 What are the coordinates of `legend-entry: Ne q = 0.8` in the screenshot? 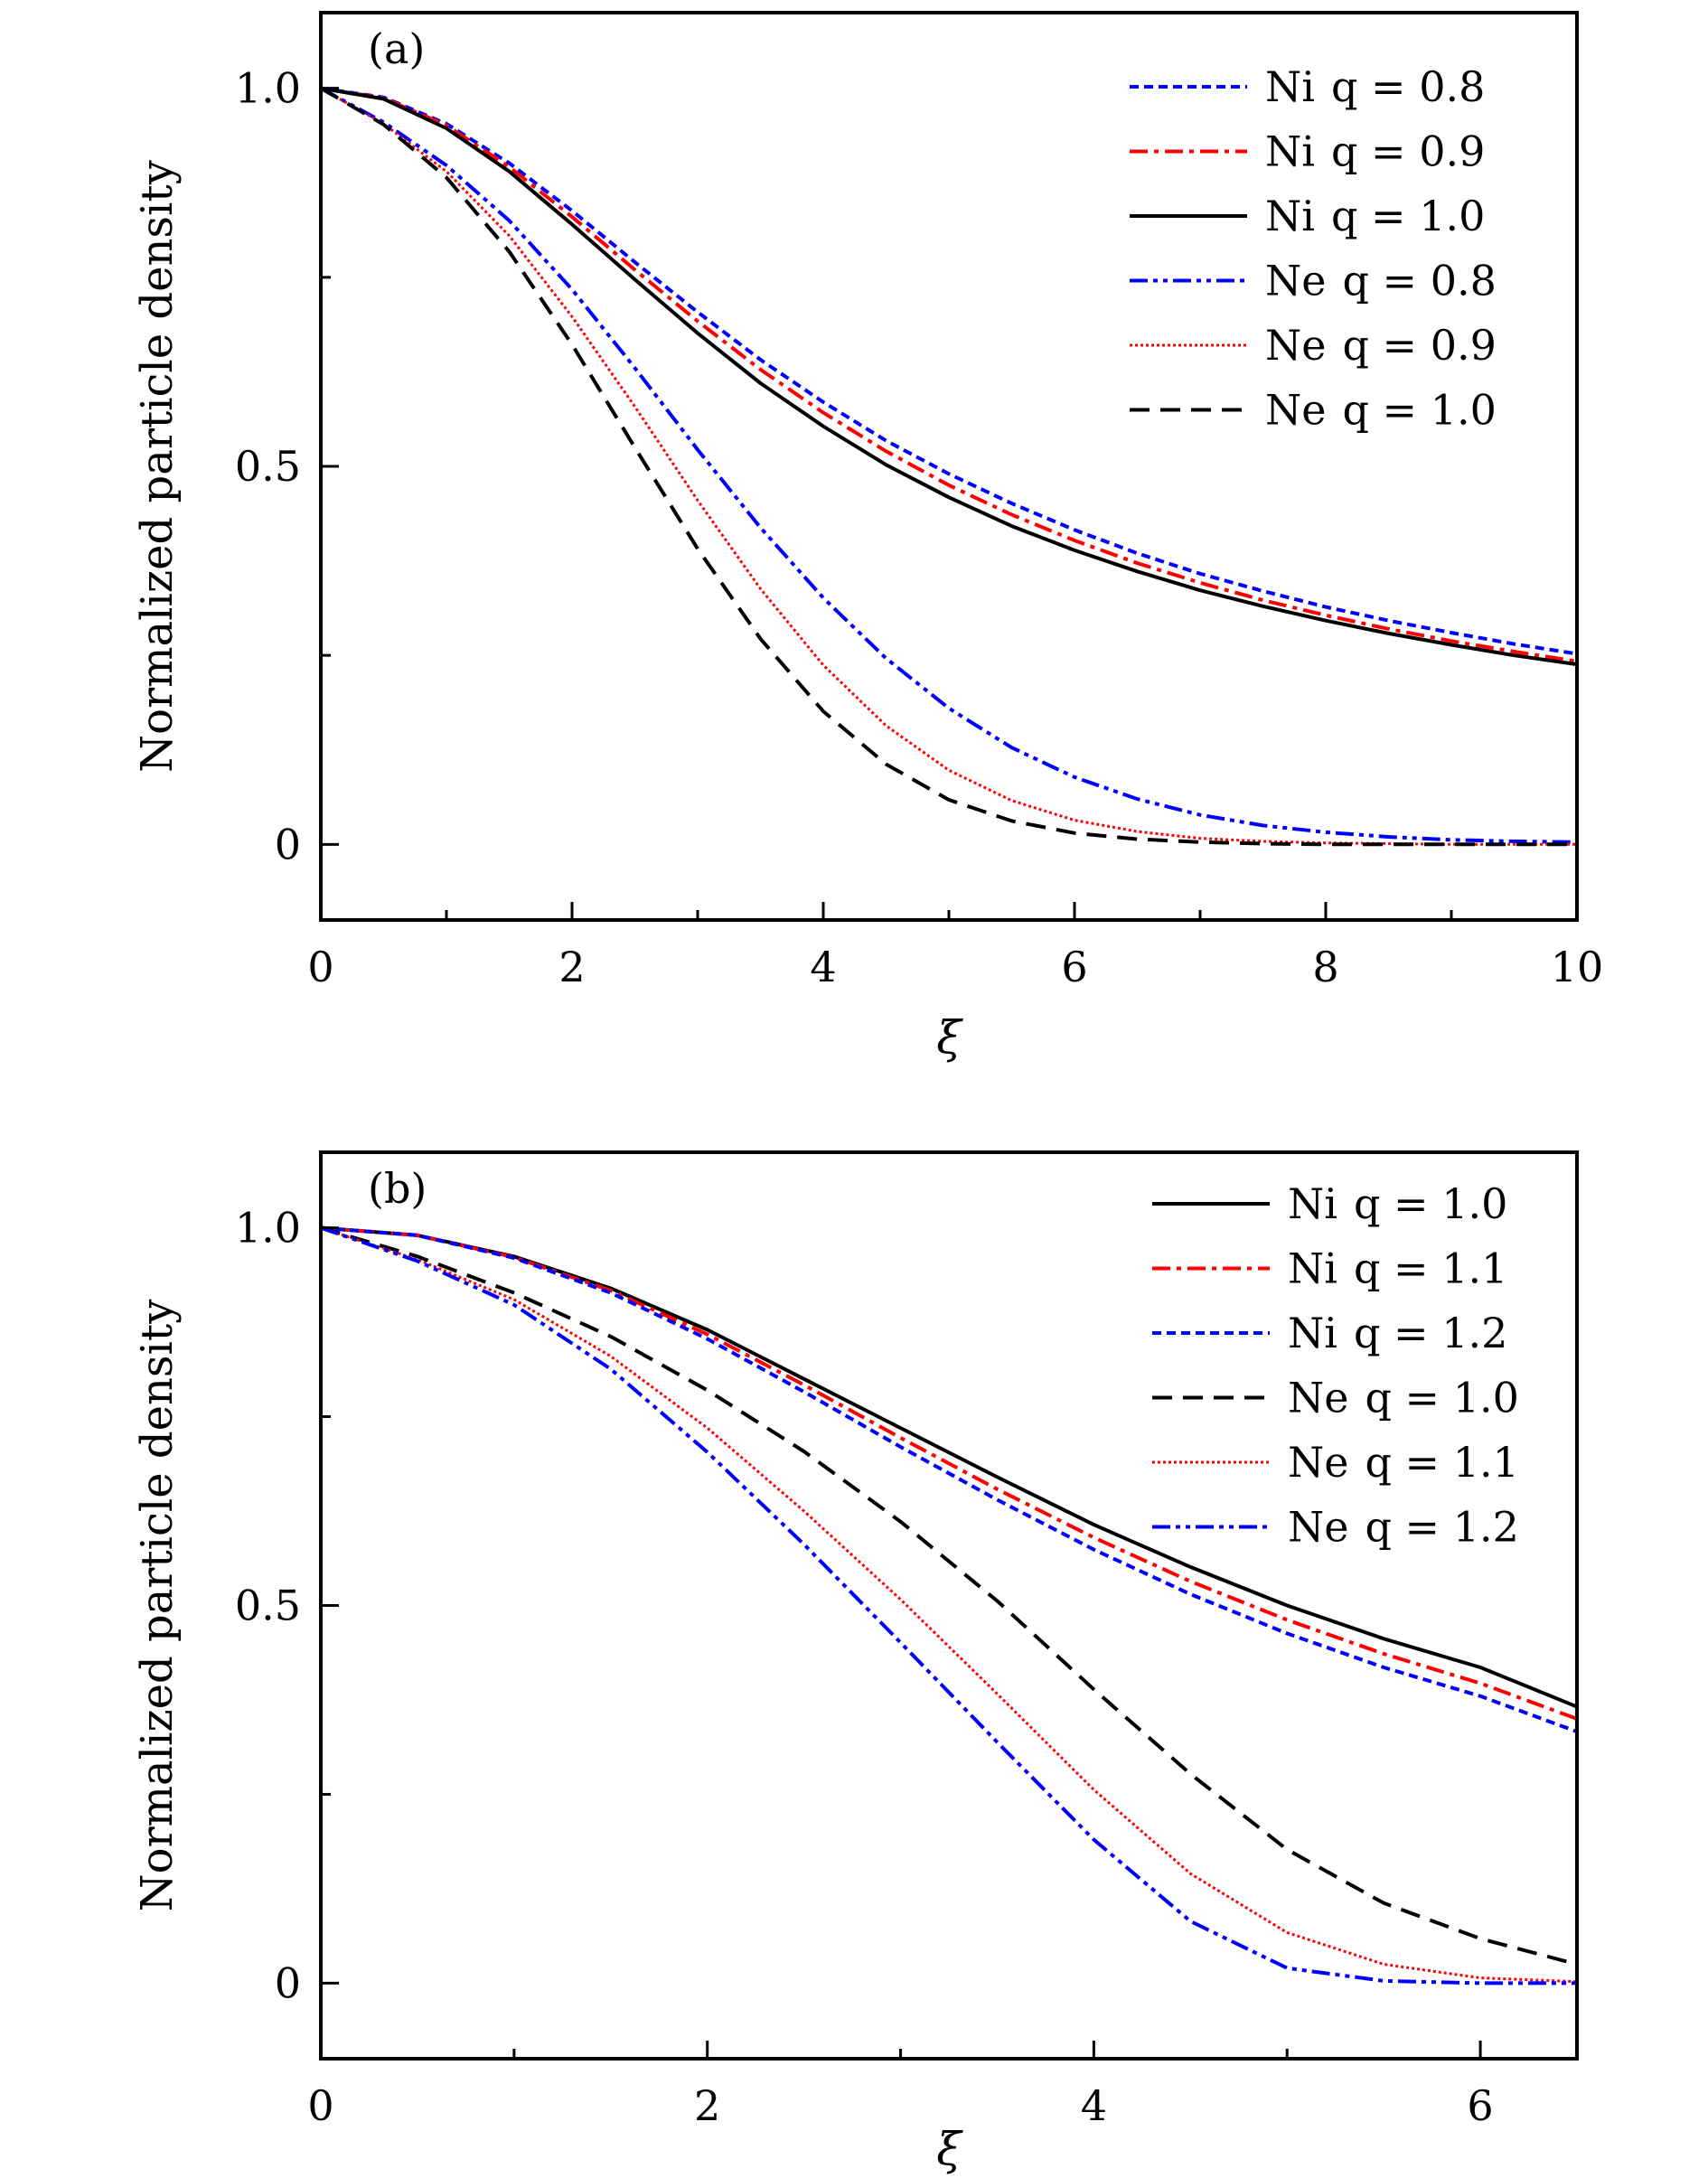 It's located at (1381, 281).